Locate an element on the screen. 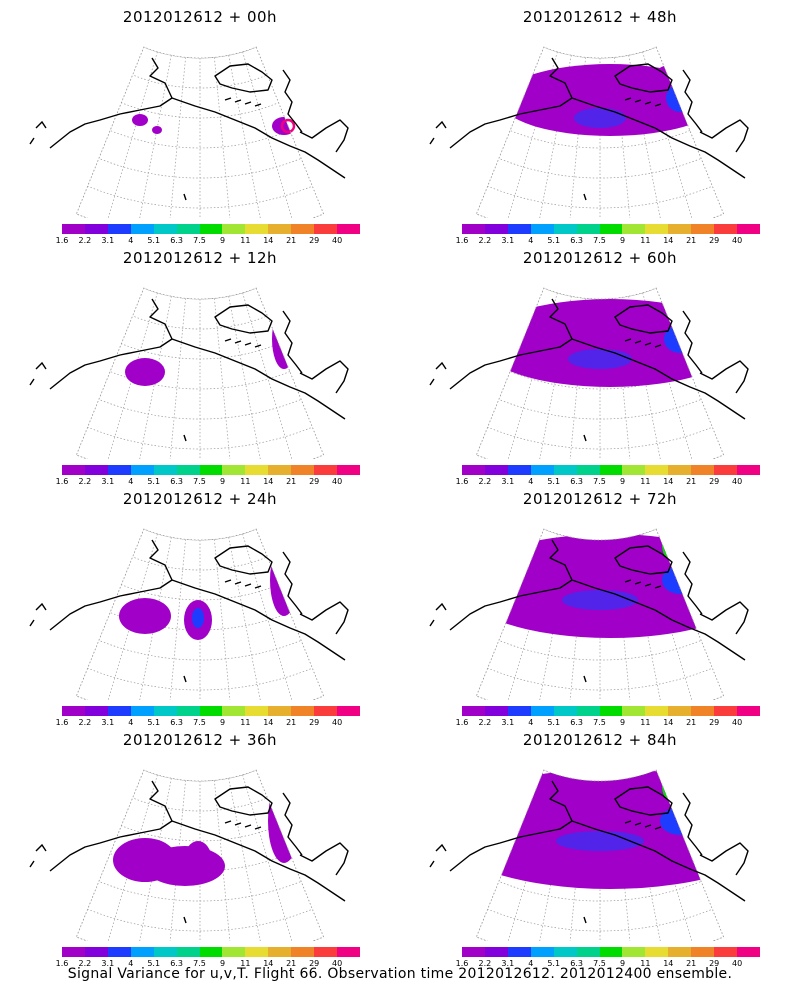 Image resolution: width=800 pixels, height=1000 pixels. panel-title: 2012012612 + 36h is located at coordinates (200, 740).